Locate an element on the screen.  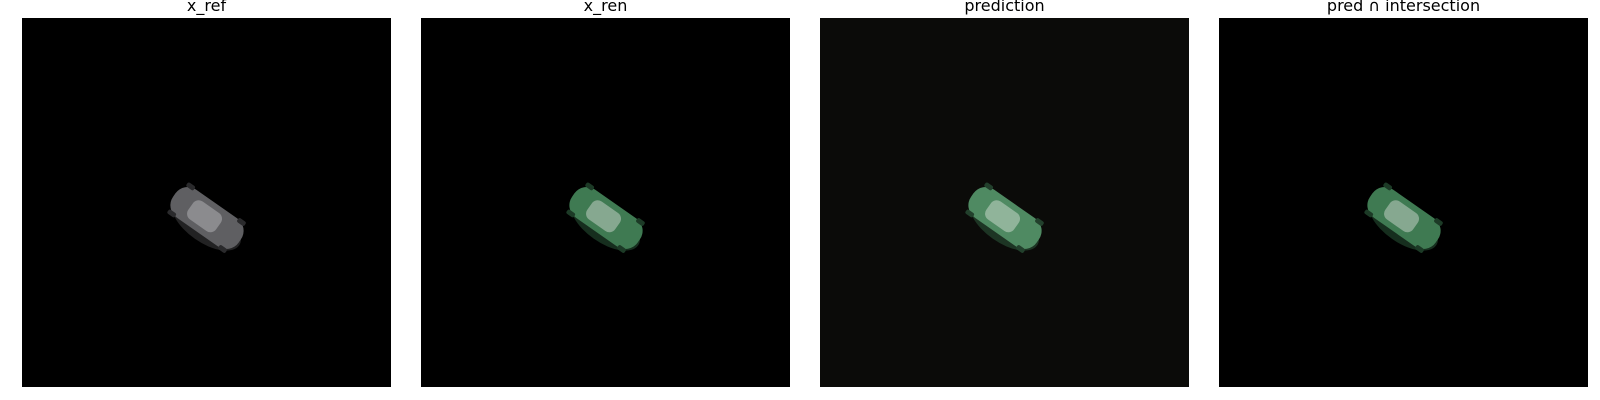
panel-title: x_ren is located at coordinates (605, 7).